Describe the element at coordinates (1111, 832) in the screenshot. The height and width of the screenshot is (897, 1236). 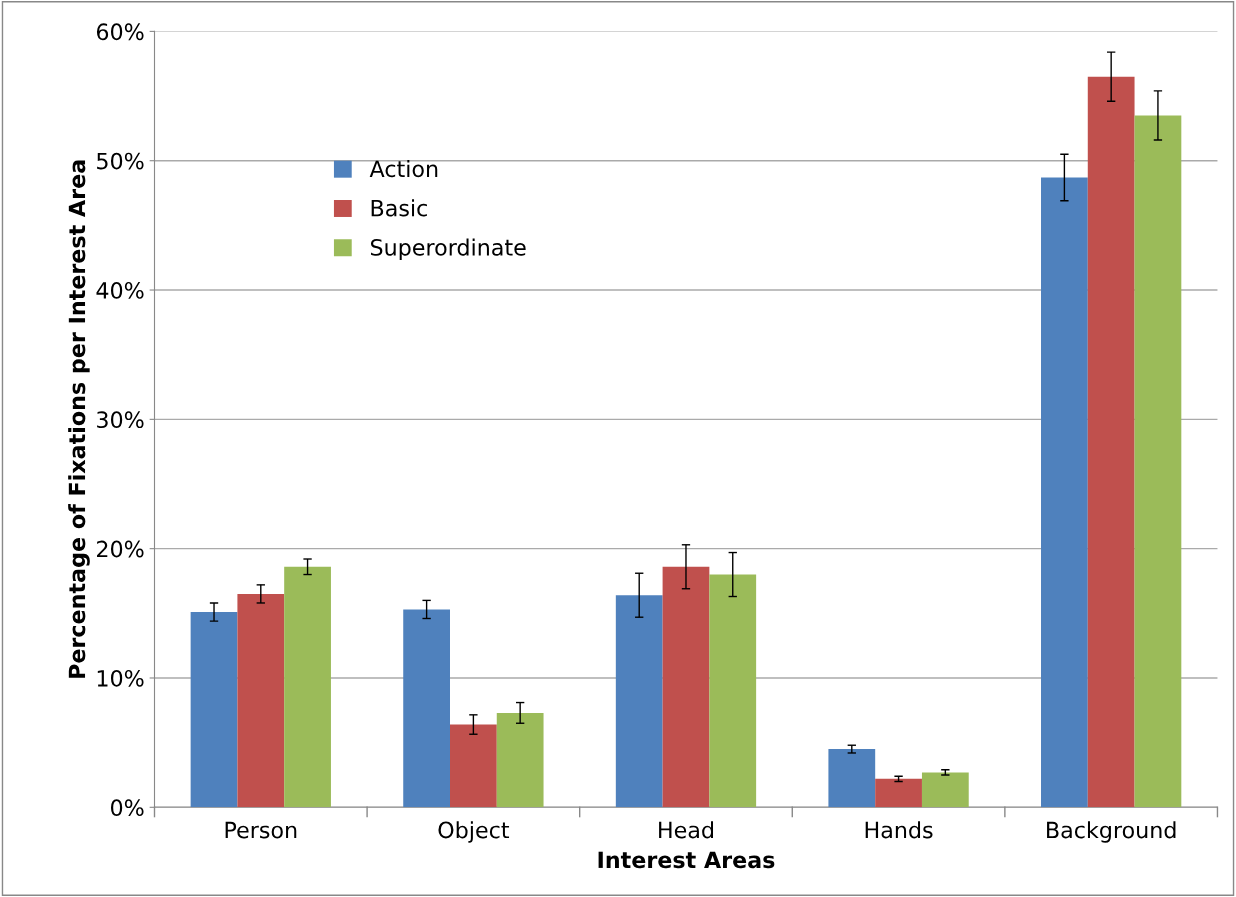
I see `x-tick-label: Background` at that location.